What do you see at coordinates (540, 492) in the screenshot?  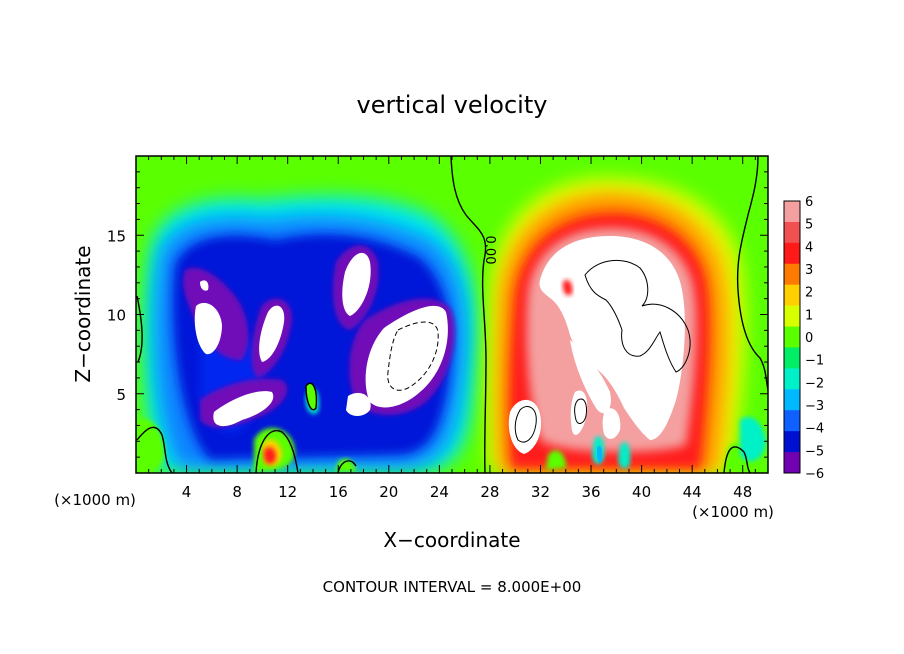 I see `x-tick-label: 32` at bounding box center [540, 492].